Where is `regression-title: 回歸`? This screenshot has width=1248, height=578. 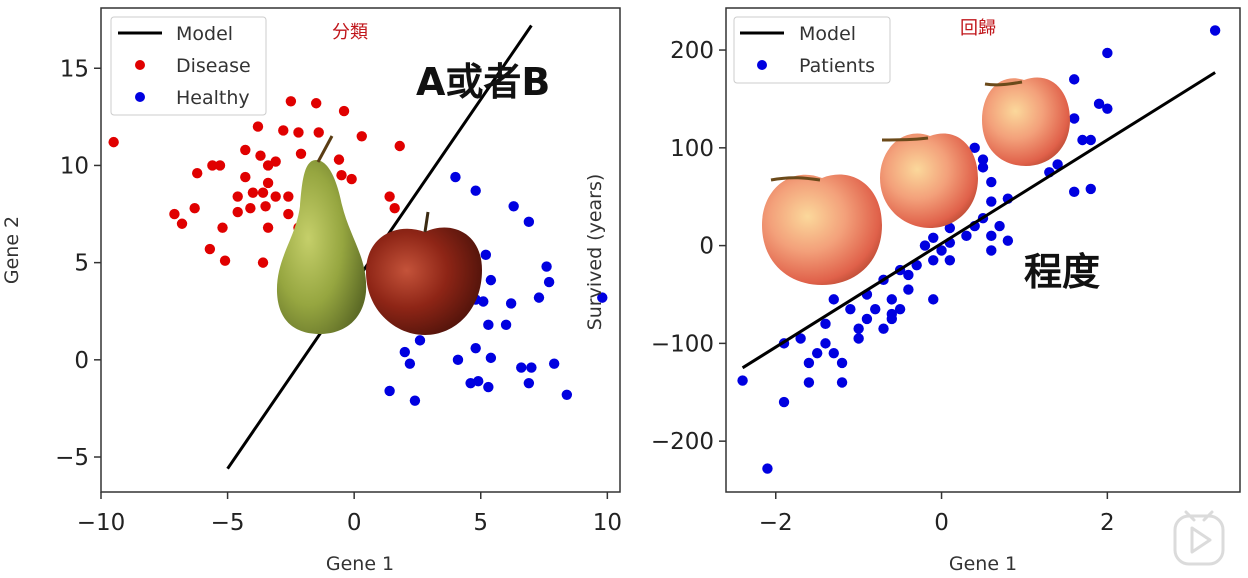
regression-title: 回歸 is located at coordinates (978, 28).